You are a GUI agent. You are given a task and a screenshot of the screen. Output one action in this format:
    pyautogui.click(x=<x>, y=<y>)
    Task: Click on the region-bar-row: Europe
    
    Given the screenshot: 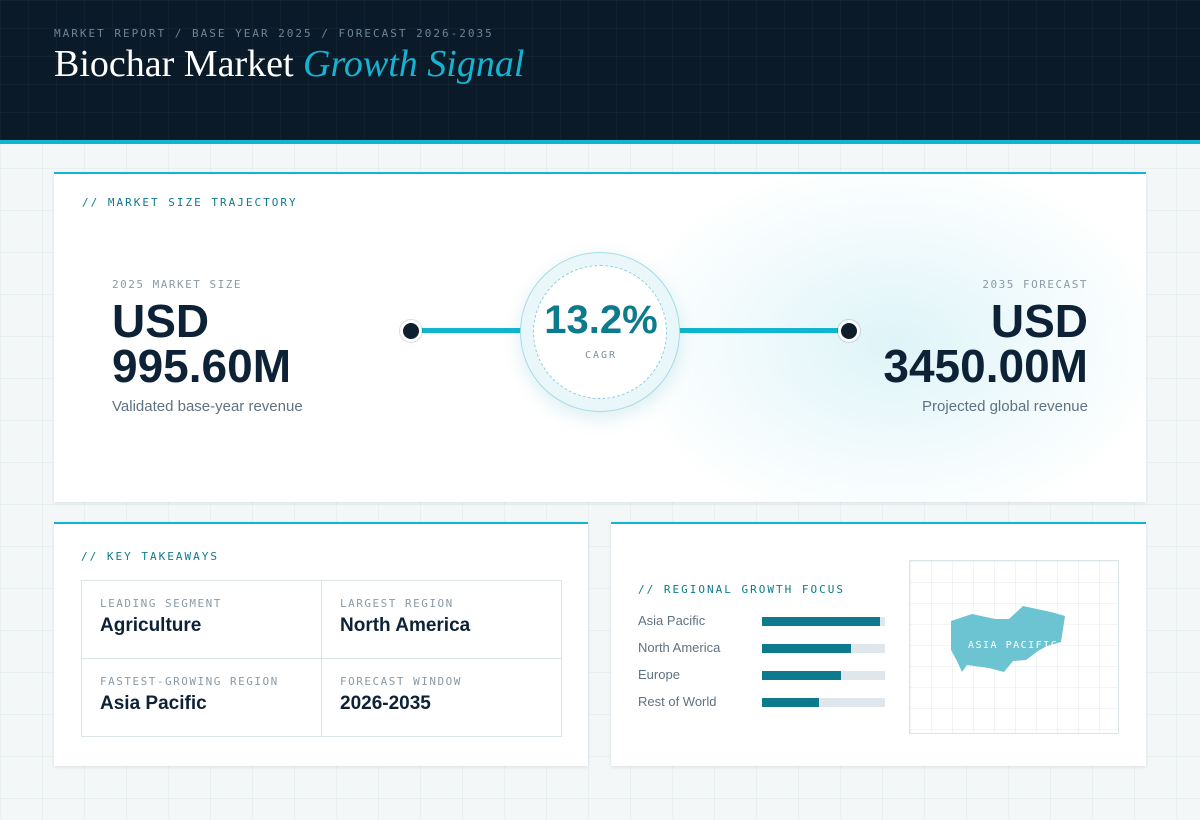 What is the action you would take?
    pyautogui.click(x=763, y=675)
    